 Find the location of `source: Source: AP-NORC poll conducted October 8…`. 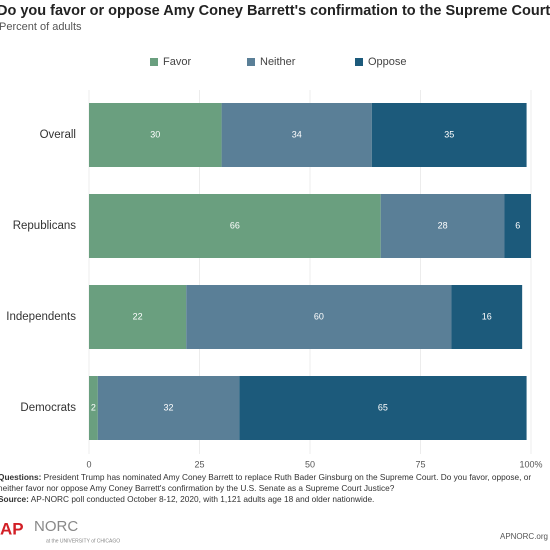

source: Source: AP-NORC poll conducted October 8… is located at coordinates (273, 499).